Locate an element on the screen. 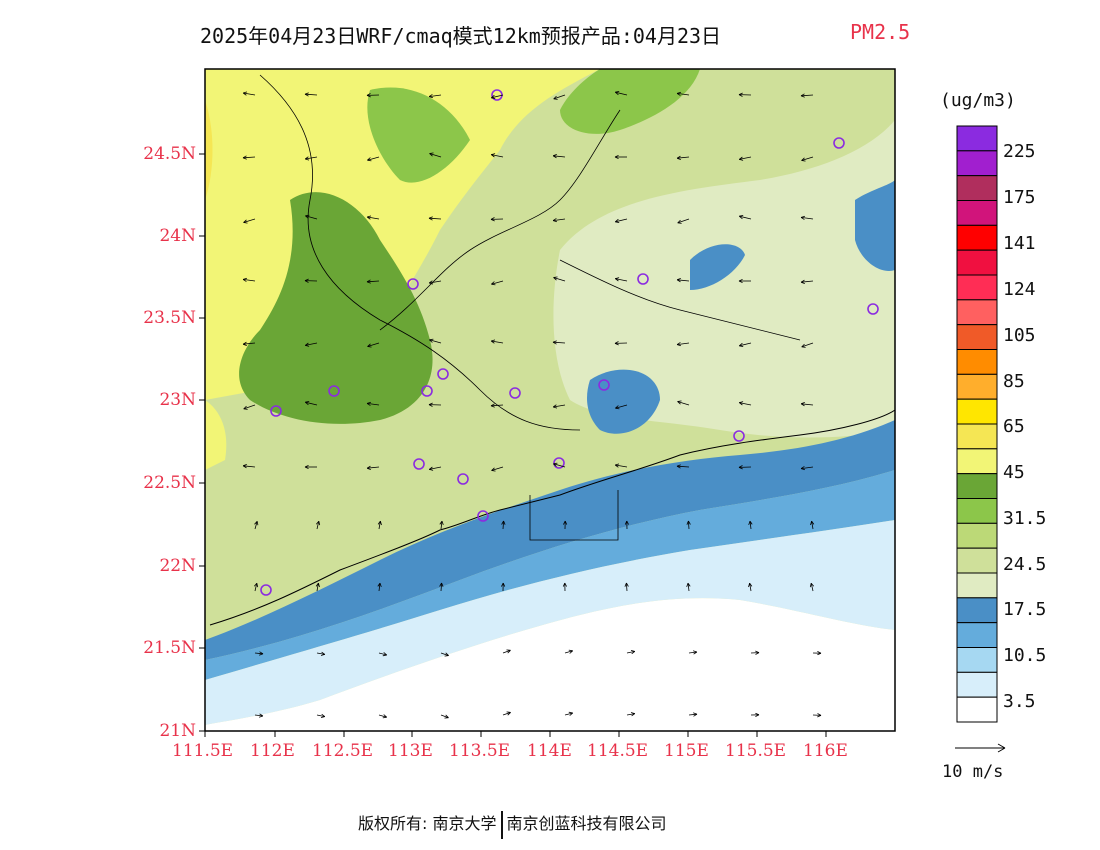 Image resolution: width=1100 pixels, height=850 pixels. legend-label: 45 is located at coordinates (1014, 472).